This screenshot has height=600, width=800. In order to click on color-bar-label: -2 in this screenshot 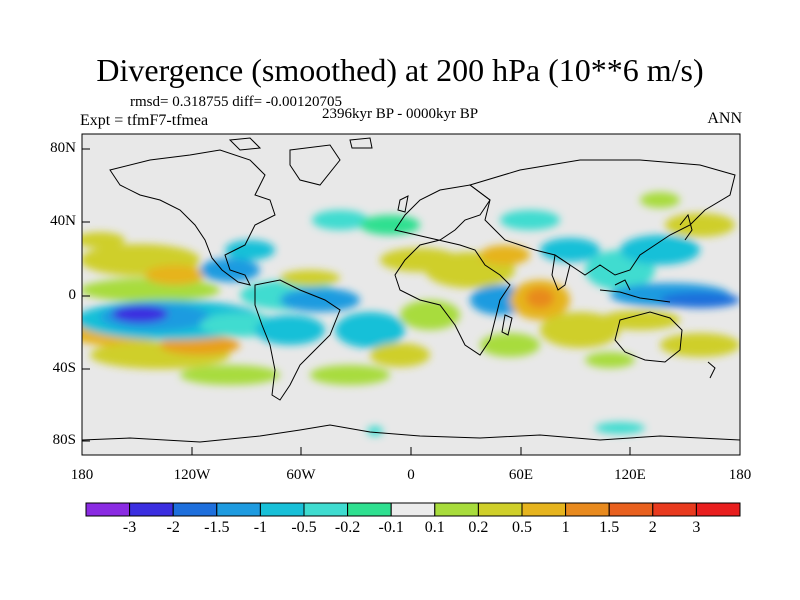, I will do `click(173, 527)`.